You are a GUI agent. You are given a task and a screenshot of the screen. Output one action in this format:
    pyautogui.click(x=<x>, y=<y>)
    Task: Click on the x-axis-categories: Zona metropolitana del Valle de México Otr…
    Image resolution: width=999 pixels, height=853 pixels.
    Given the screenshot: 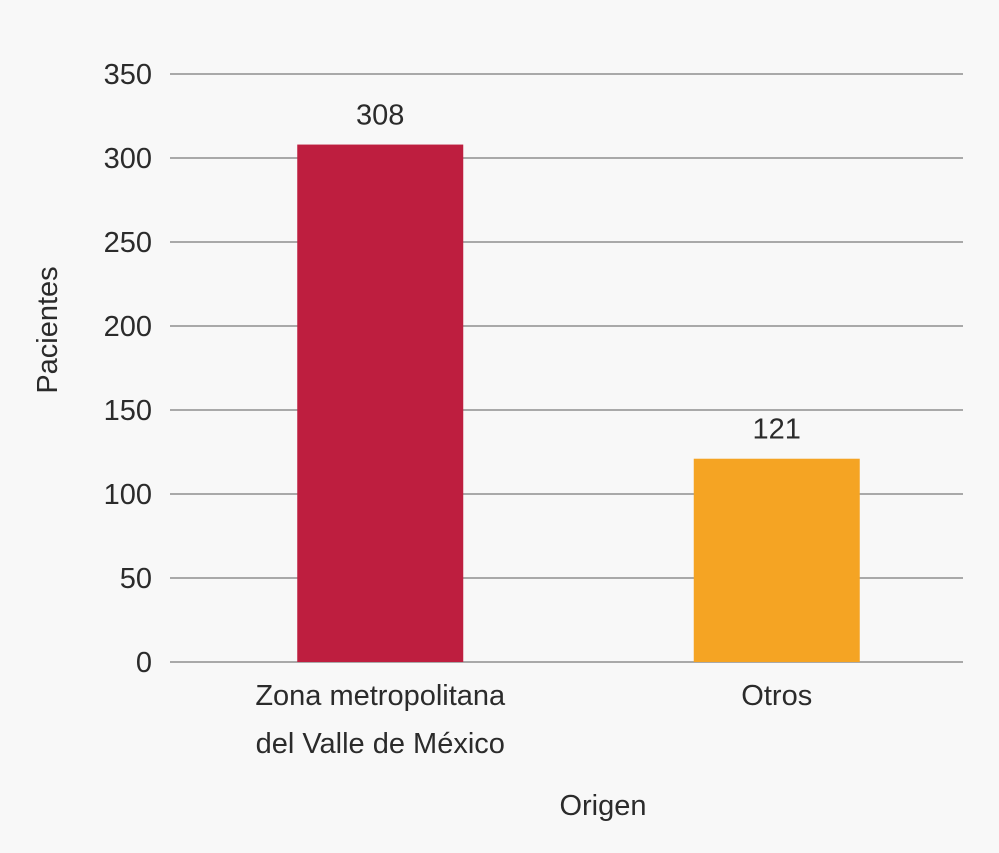 What is the action you would take?
    pyautogui.click(x=533, y=720)
    